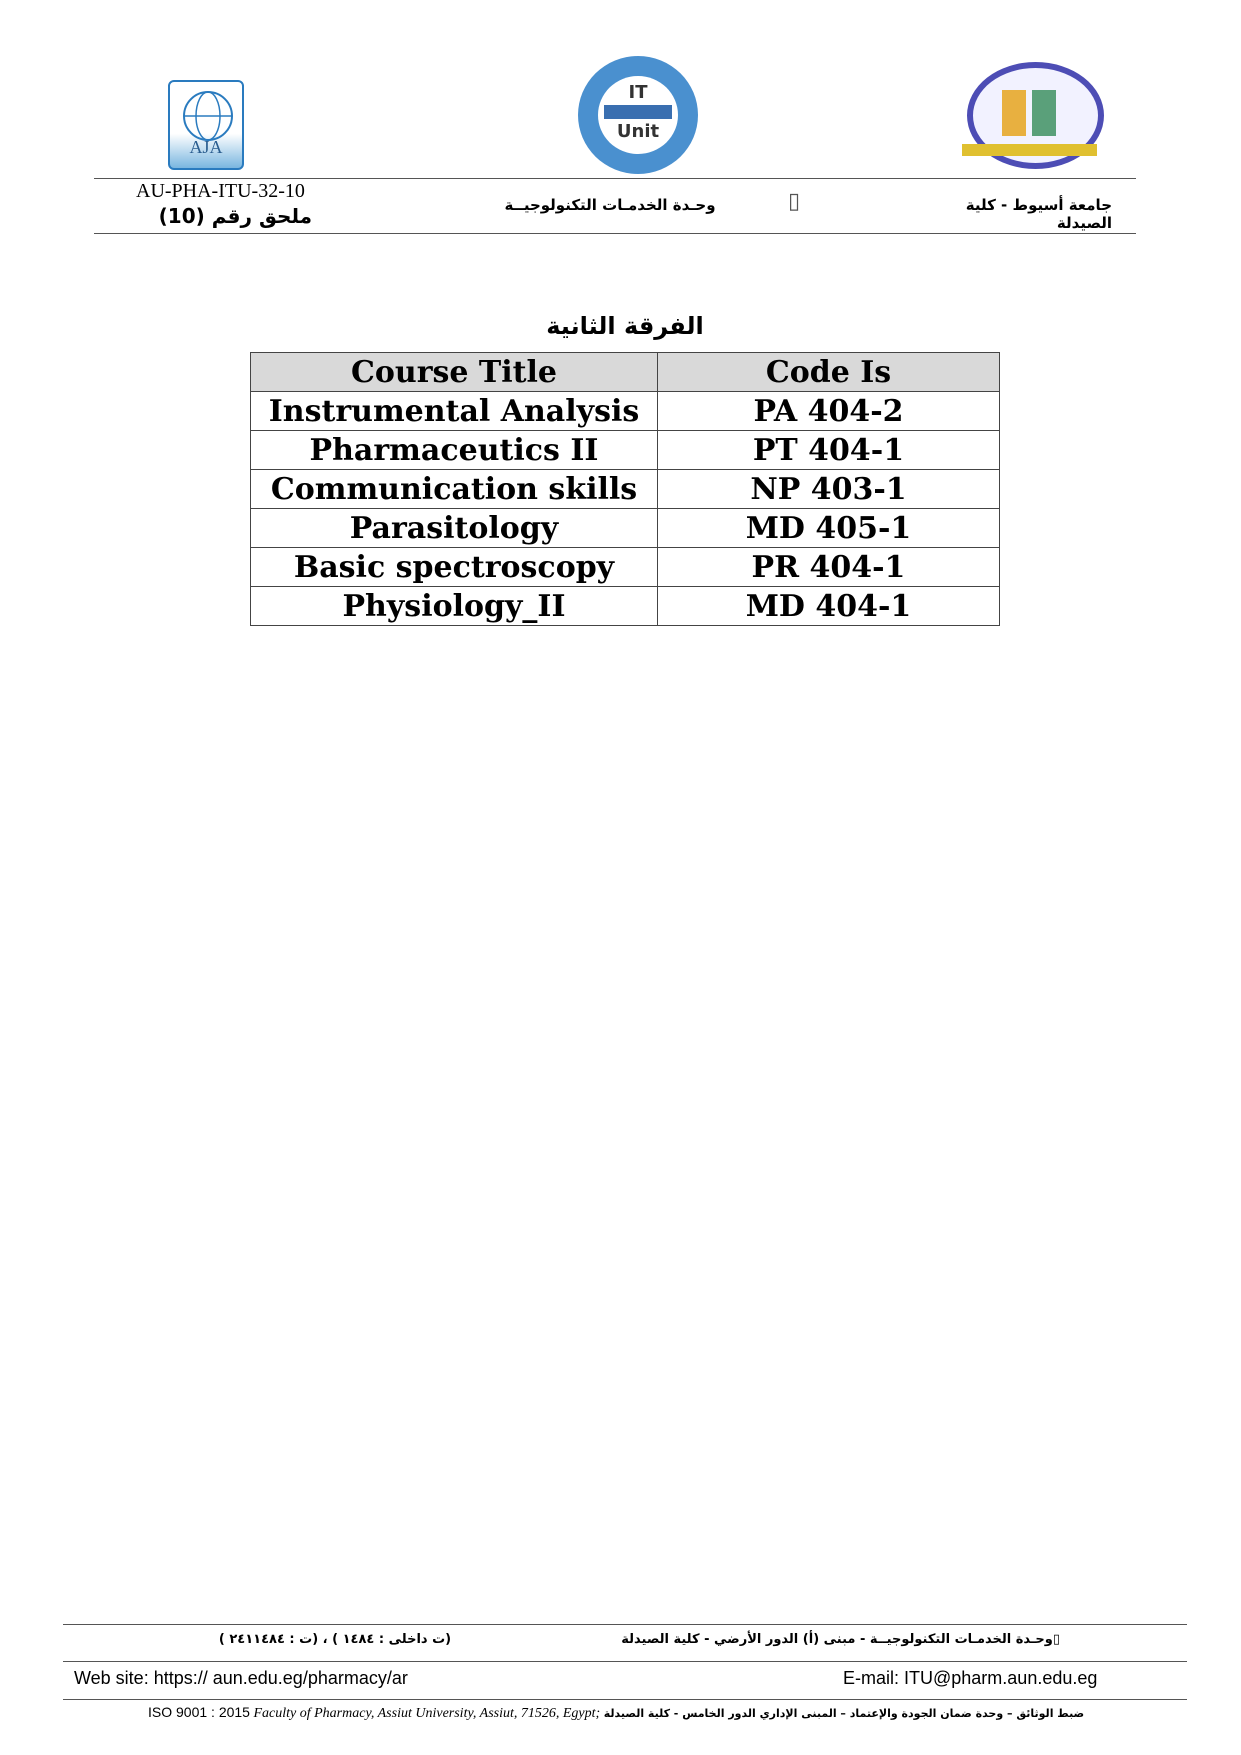  I want to click on iso-standard: ISO 9001 : 2015, so click(199, 1712).